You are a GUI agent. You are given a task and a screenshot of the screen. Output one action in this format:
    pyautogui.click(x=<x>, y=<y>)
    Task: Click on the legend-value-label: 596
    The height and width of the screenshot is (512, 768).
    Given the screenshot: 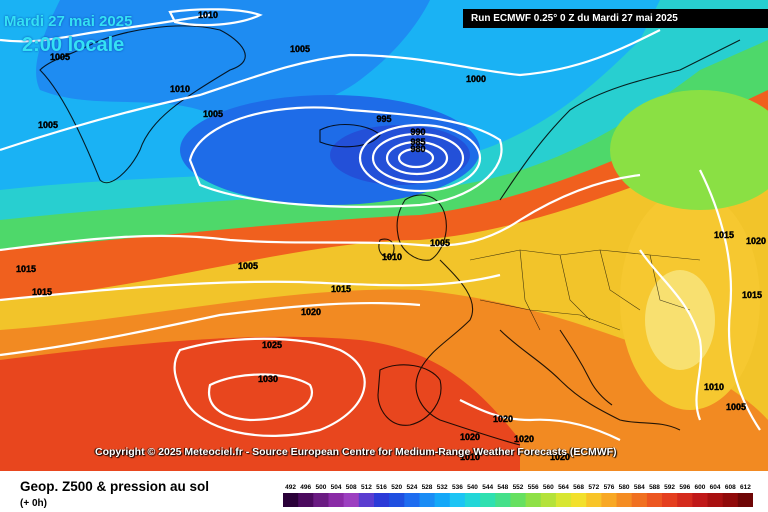 What is the action you would take?
    pyautogui.click(x=684, y=487)
    